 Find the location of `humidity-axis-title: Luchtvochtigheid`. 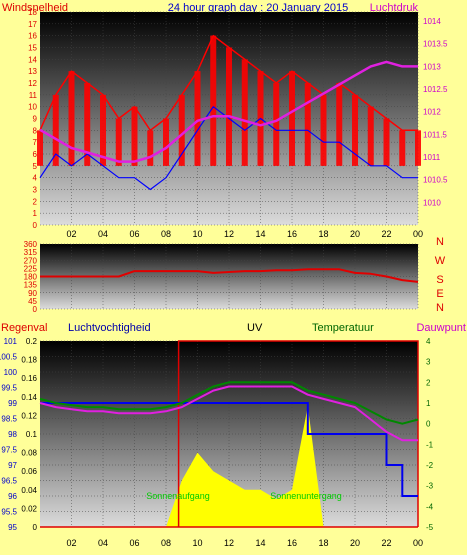

humidity-axis-title: Luchtvochtigheid is located at coordinates (109, 328).